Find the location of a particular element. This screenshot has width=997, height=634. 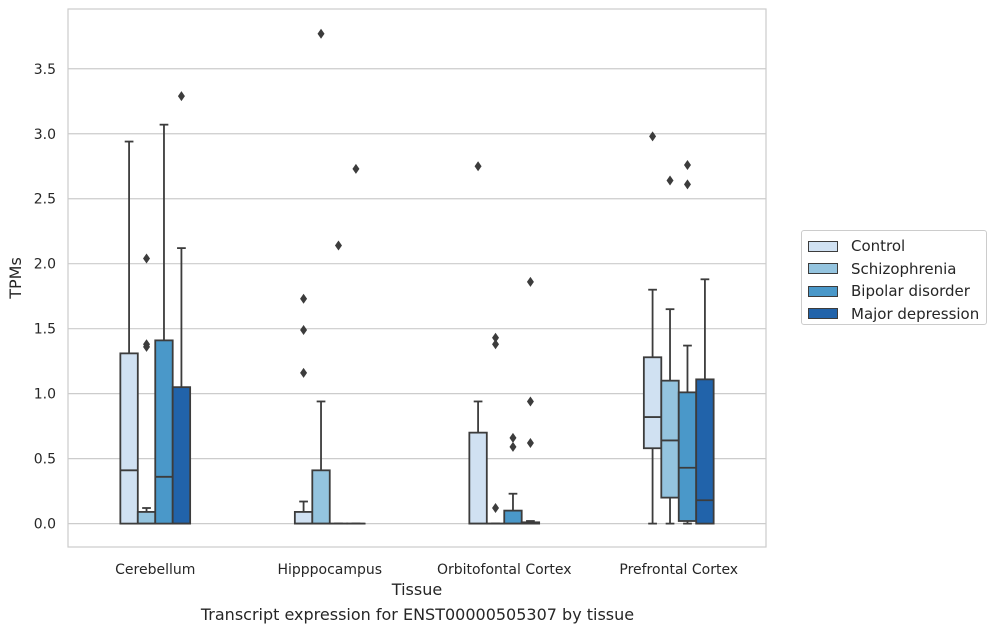

legend-item: Bipolar disorder is located at coordinates (894, 291).